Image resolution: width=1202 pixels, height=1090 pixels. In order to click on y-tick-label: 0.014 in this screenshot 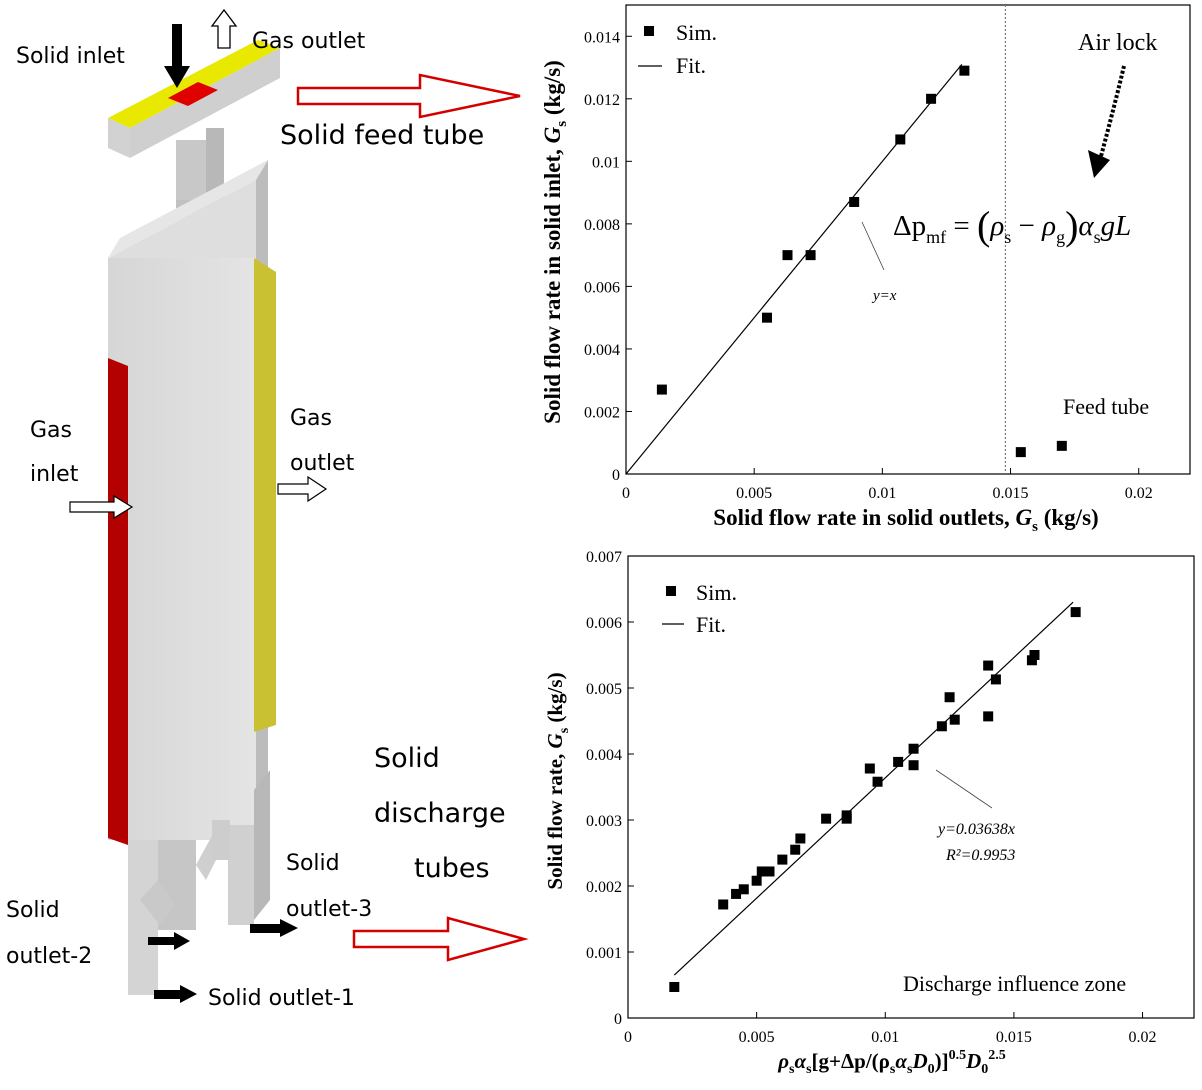, I will do `click(602, 37)`.